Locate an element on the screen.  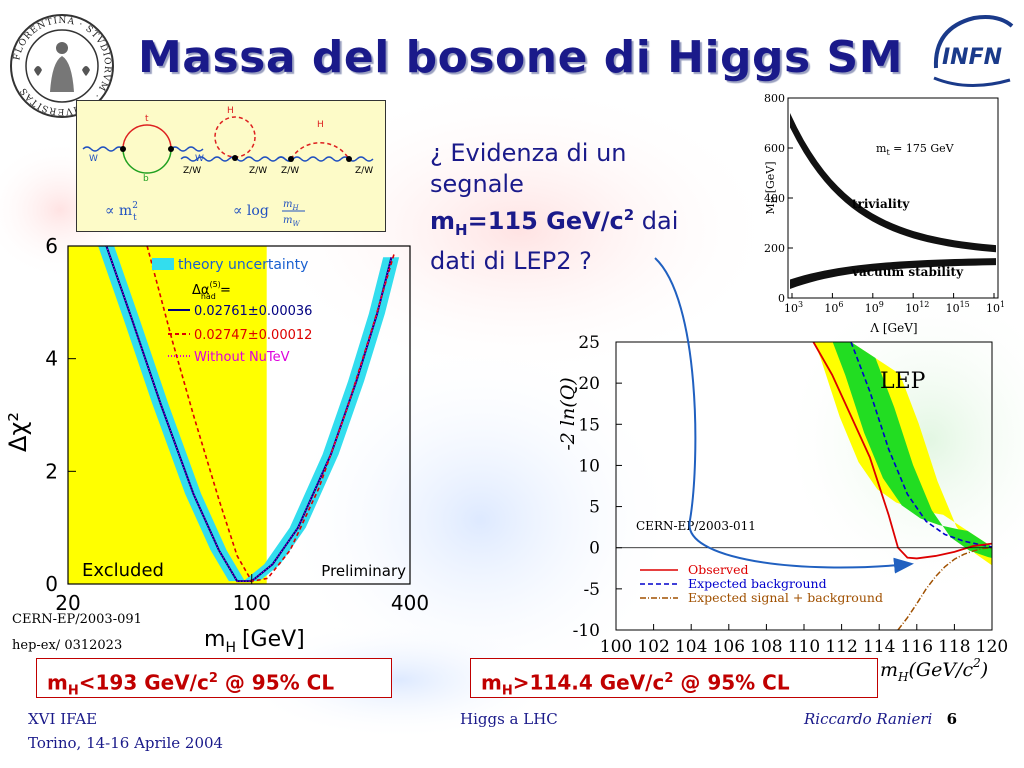
question-line-4: dati di LEP2 ? is located at coordinates (511, 260).